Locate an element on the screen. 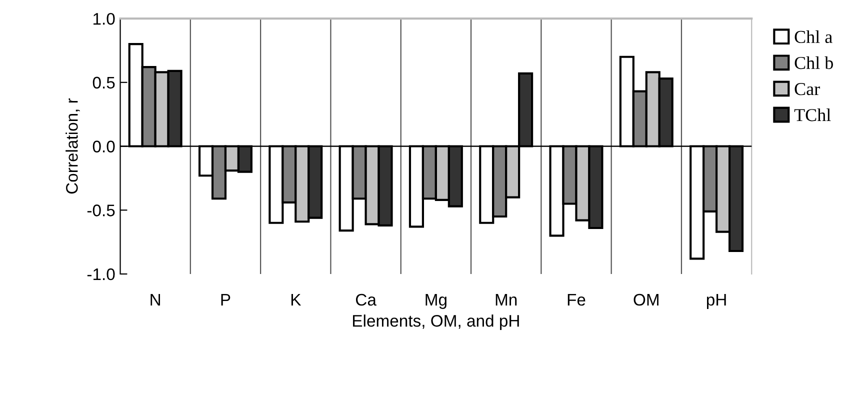 This screenshot has height=412, width=859. x-tick-label: OM is located at coordinates (646, 300).